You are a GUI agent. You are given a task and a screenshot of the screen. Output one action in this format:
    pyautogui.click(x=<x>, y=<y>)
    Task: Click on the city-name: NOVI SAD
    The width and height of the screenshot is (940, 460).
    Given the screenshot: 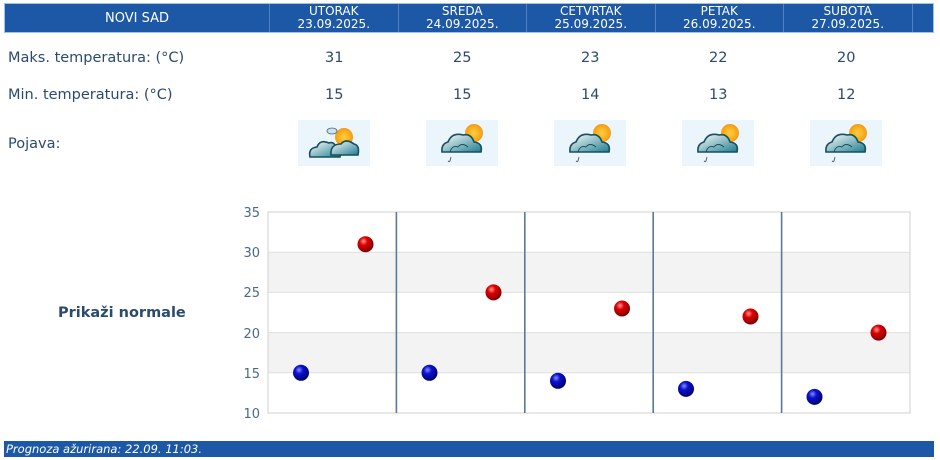 What is the action you would take?
    pyautogui.click(x=137, y=18)
    